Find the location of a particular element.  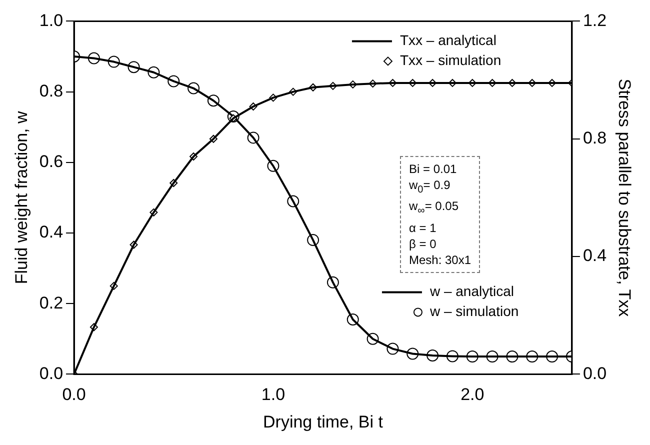

y-tick-label: 1.0 is located at coordinates (51, 20).